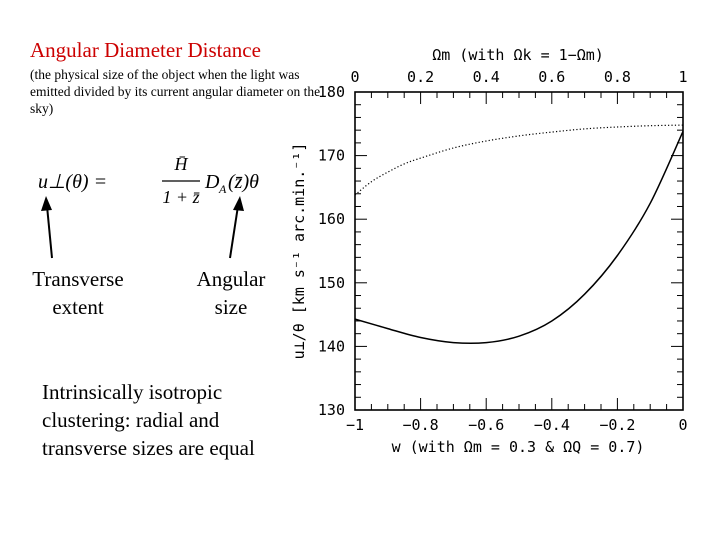 Image resolution: width=720 pixels, height=540 pixels. Describe the element at coordinates (682, 425) in the screenshot. I see `x-tick-label: 0` at that location.